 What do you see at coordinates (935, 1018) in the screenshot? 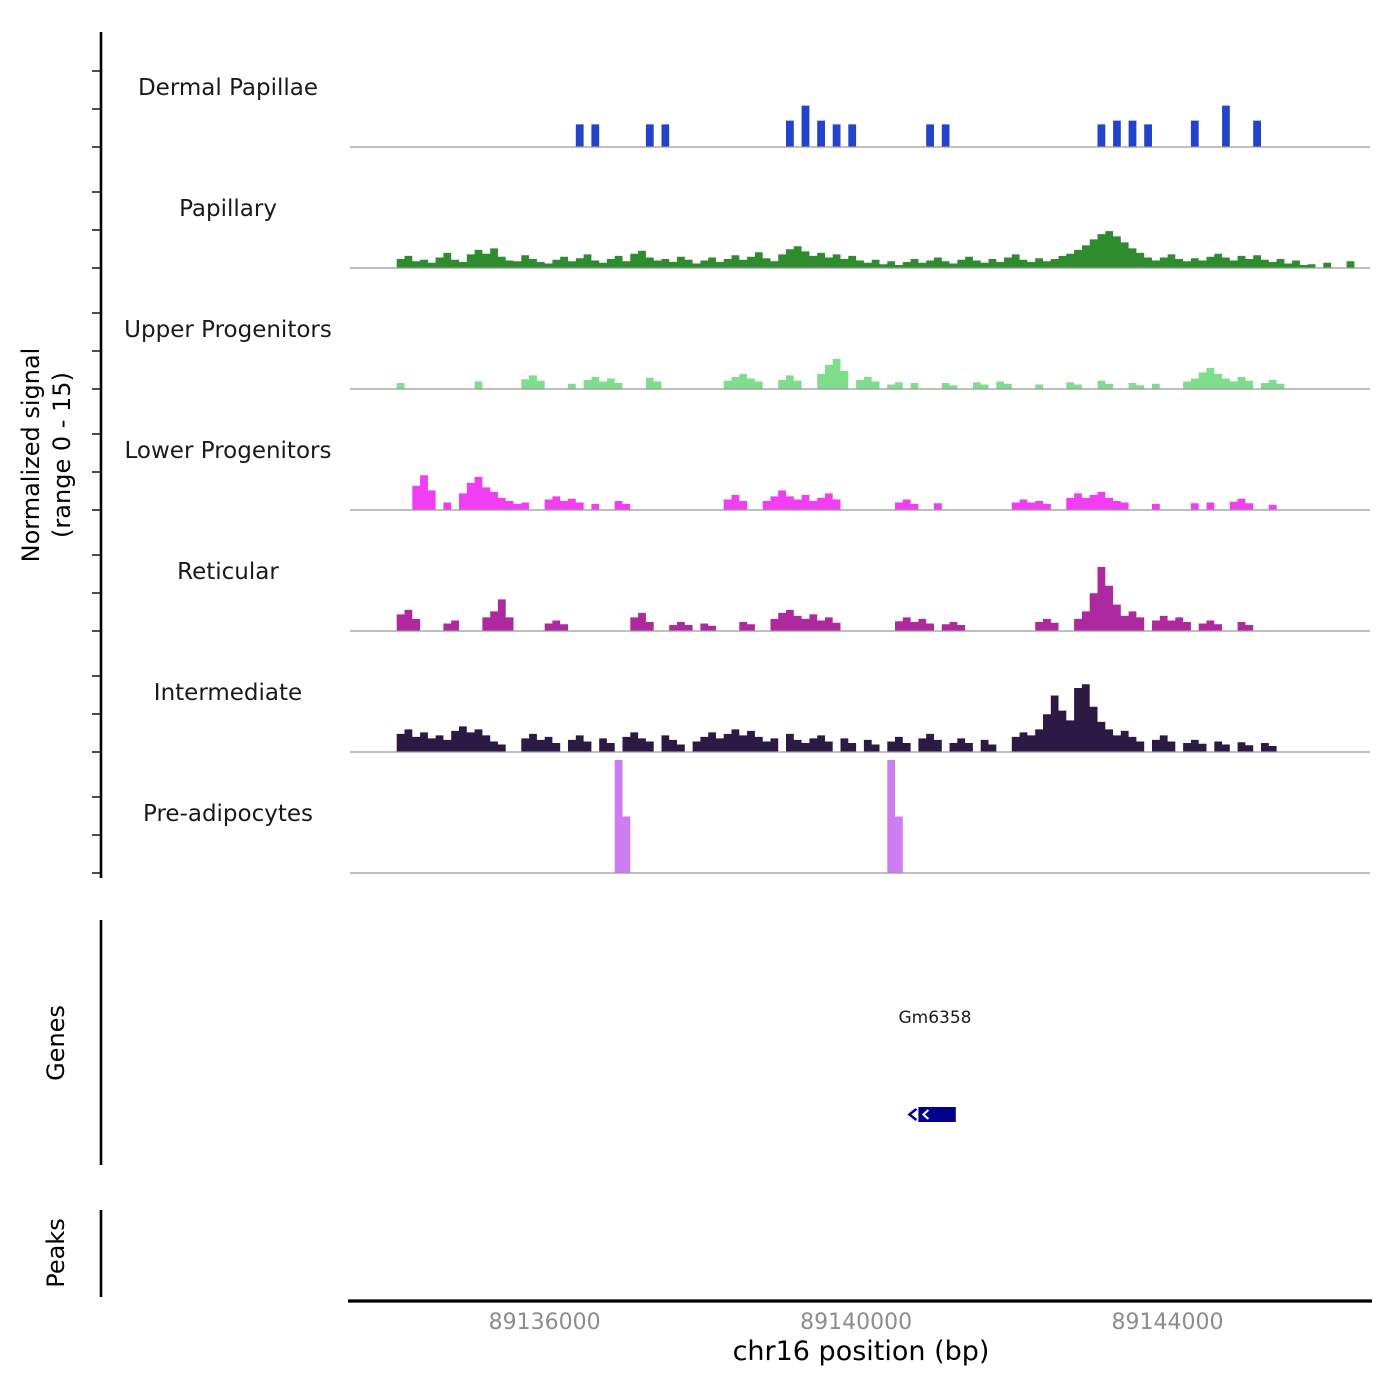
I see `gene-name-label: Gm6358` at bounding box center [935, 1018].